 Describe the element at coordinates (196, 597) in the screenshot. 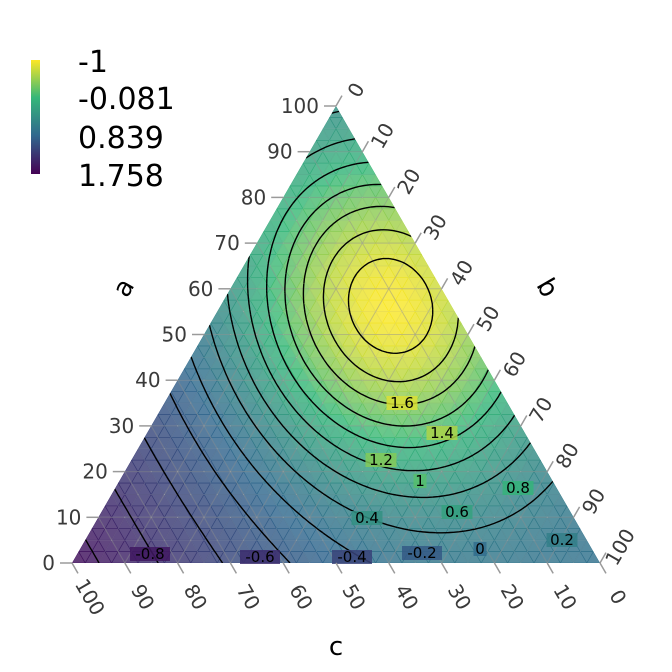

I see `tick-label-c: 80` at that location.